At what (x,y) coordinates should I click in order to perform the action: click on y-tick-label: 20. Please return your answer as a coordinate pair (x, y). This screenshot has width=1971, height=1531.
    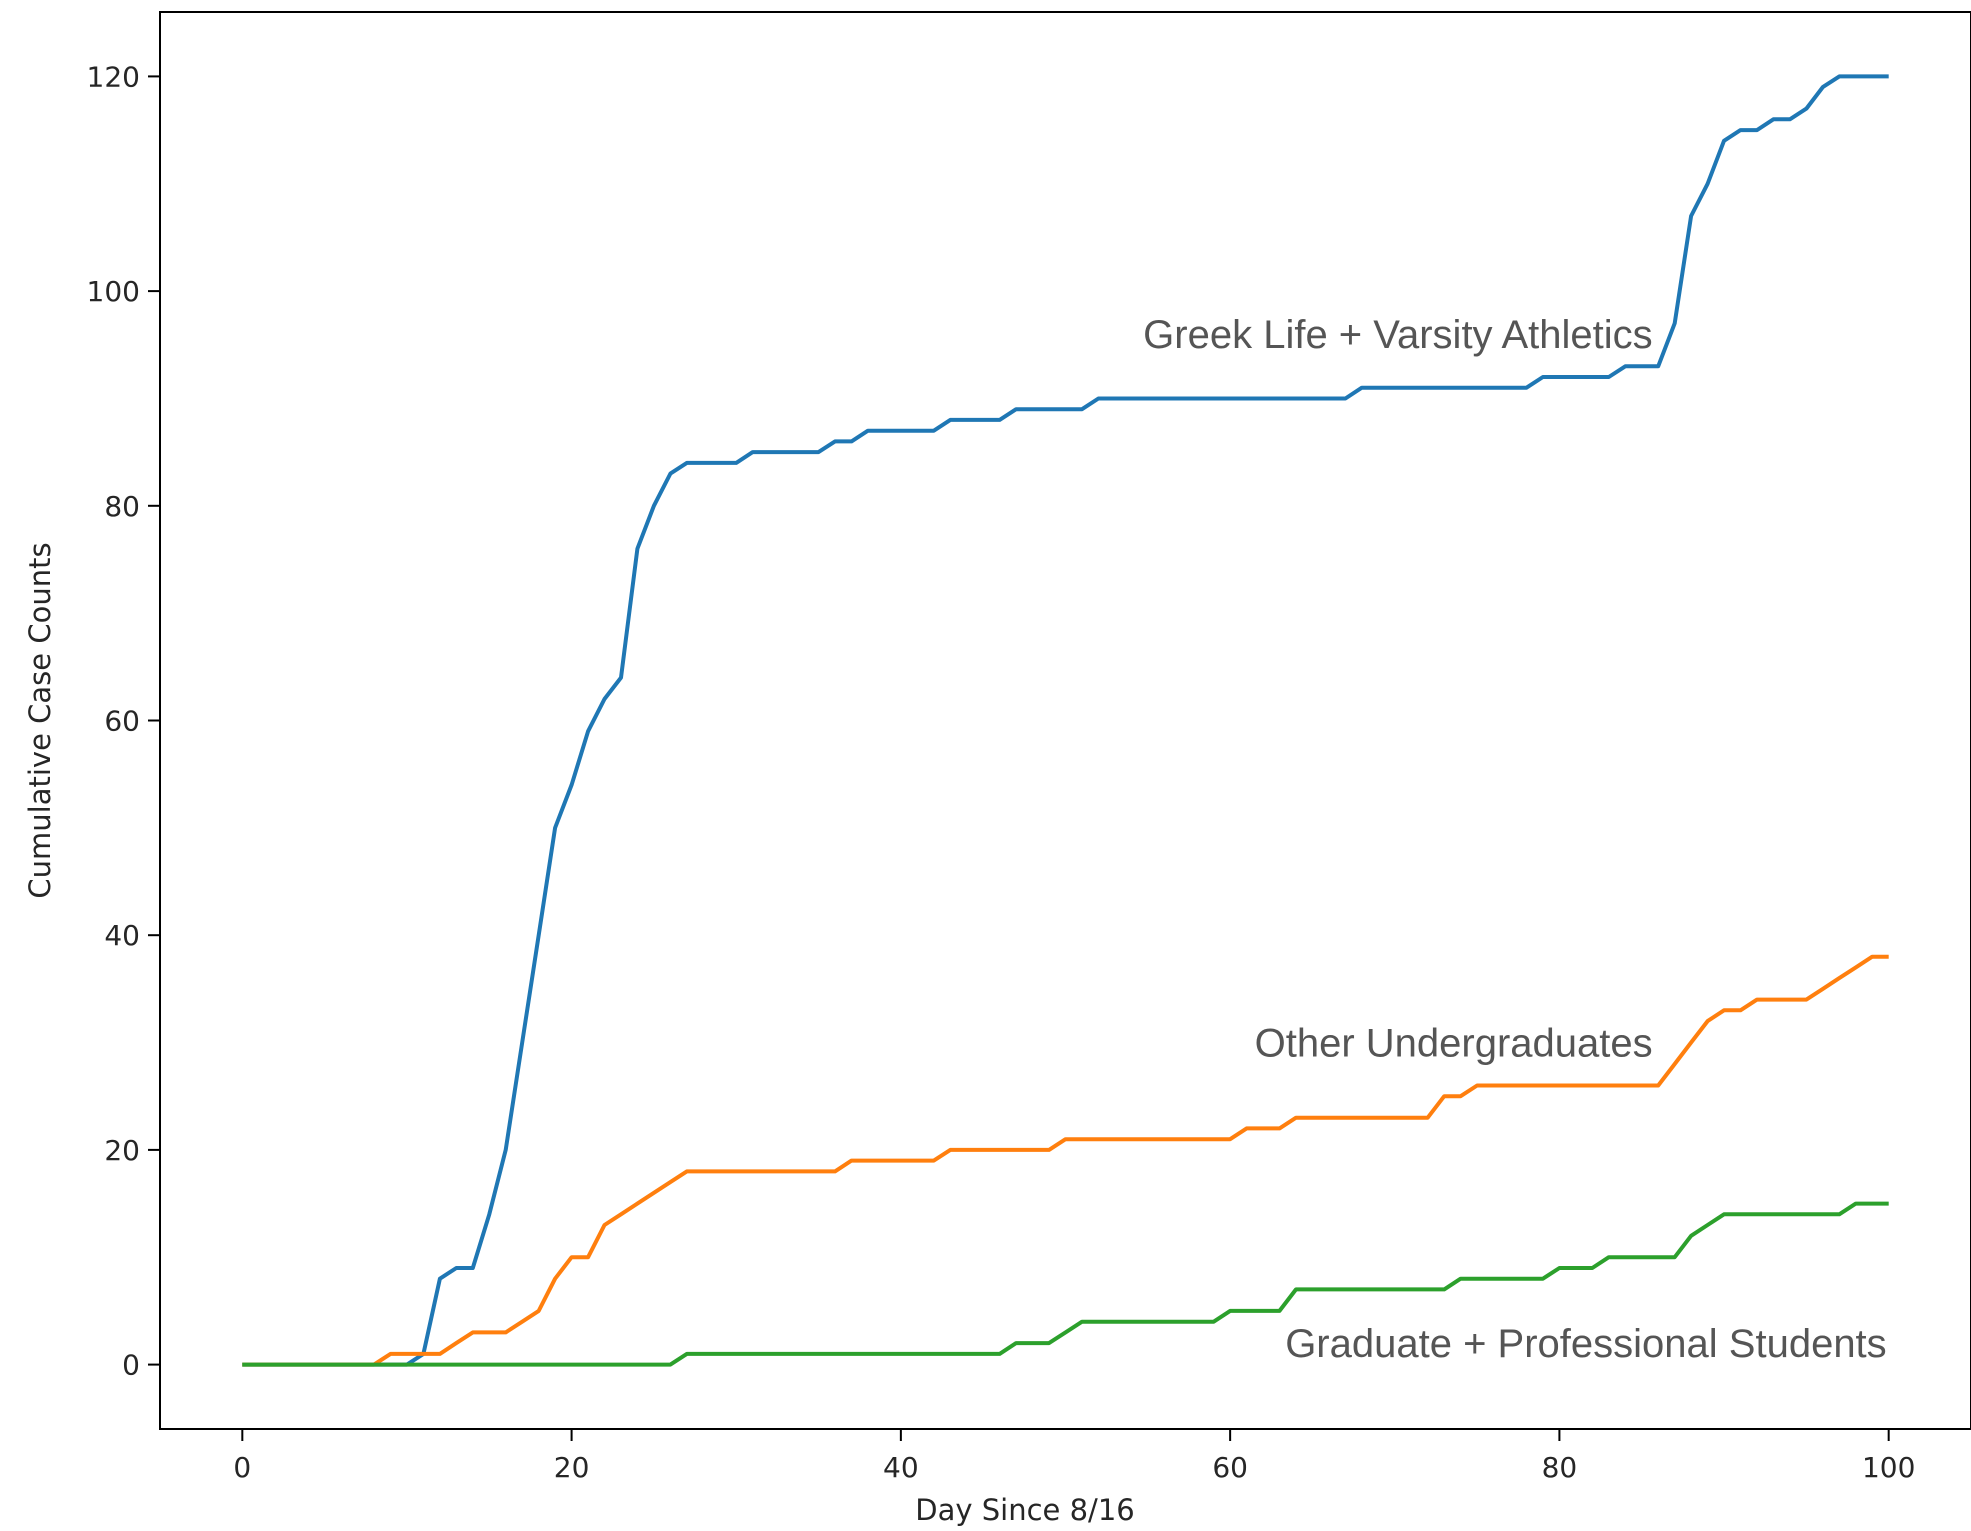
    Looking at the image, I should click on (122, 1150).